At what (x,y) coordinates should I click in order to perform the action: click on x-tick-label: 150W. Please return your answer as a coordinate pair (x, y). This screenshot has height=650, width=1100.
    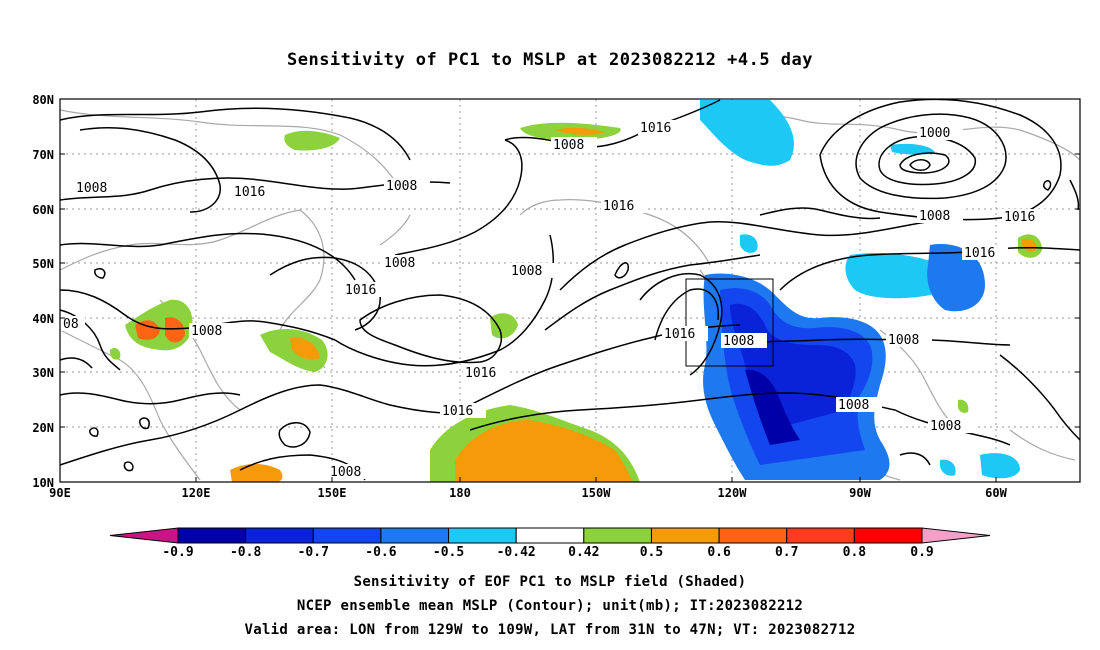
    Looking at the image, I should click on (597, 493).